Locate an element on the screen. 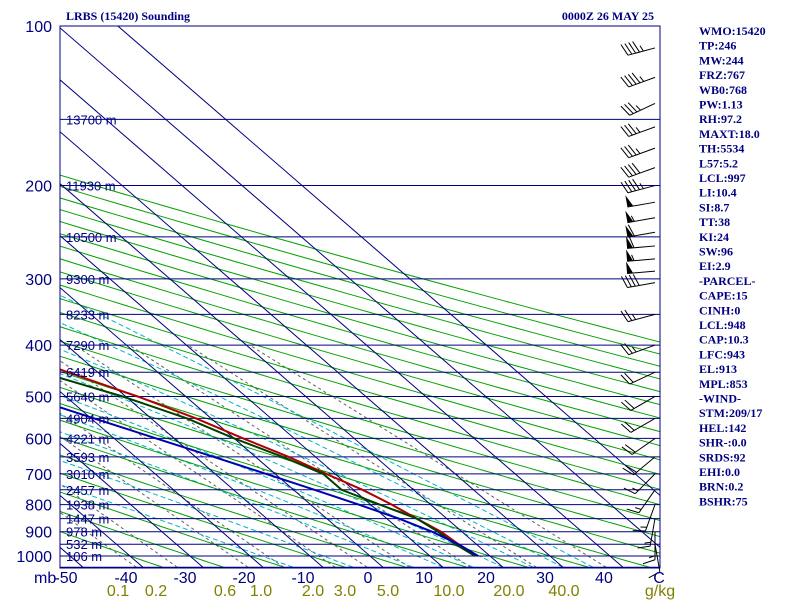 This screenshot has width=800, height=600. pressure-tick-label: 300 is located at coordinates (38, 280).